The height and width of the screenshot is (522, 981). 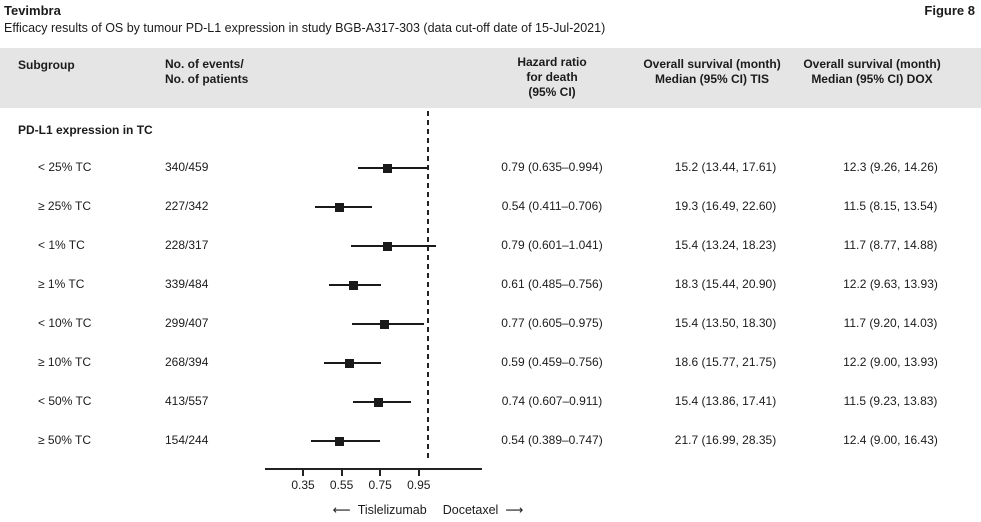 What do you see at coordinates (85, 130) in the screenshot?
I see `group-label: PD-L1 expression in TC` at bounding box center [85, 130].